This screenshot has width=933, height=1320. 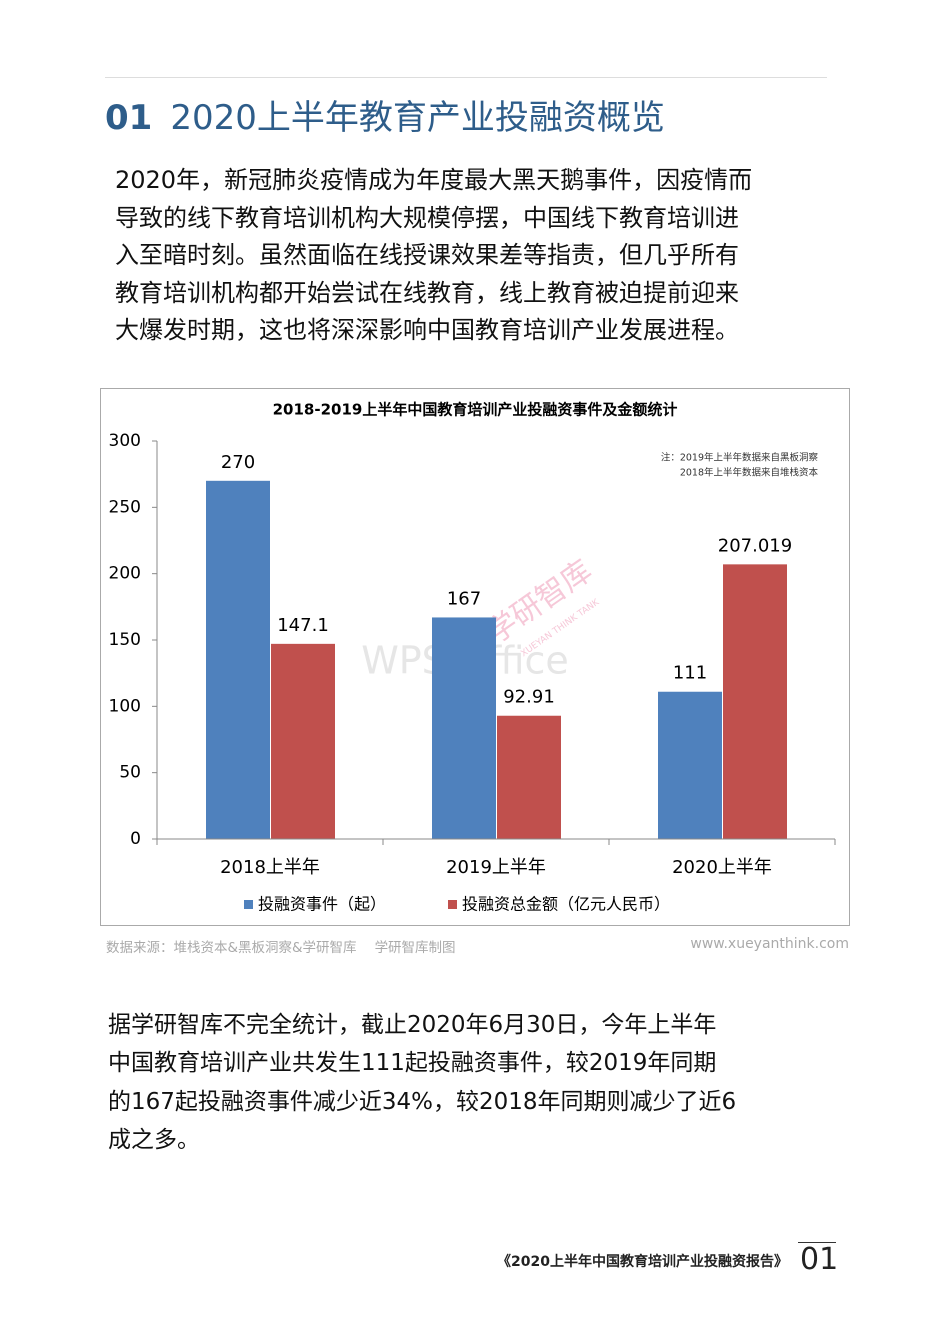 What do you see at coordinates (135, 839) in the screenshot?
I see `y-tick-label: 0` at bounding box center [135, 839].